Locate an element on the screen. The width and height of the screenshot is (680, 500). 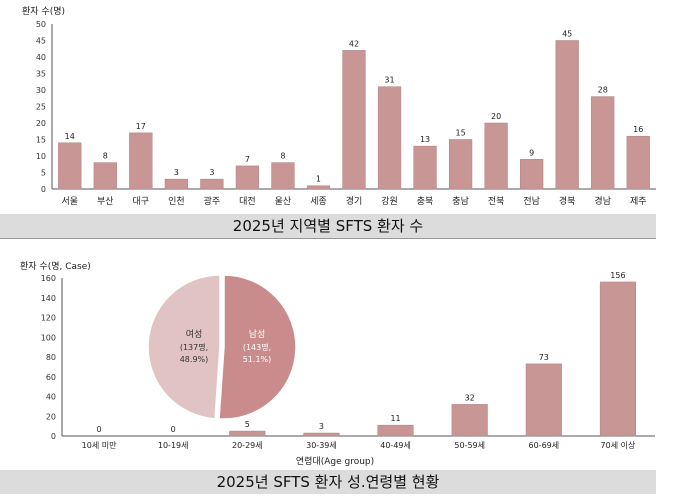
y-tick-label: 5 is located at coordinates (43, 173).